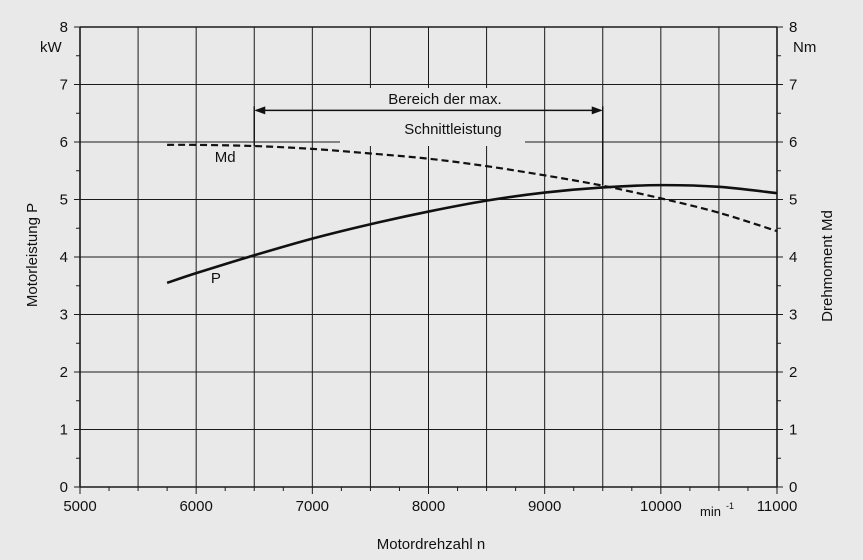 The image size is (863, 560). I want to click on y-left-tick-label: 7, so click(64, 85).